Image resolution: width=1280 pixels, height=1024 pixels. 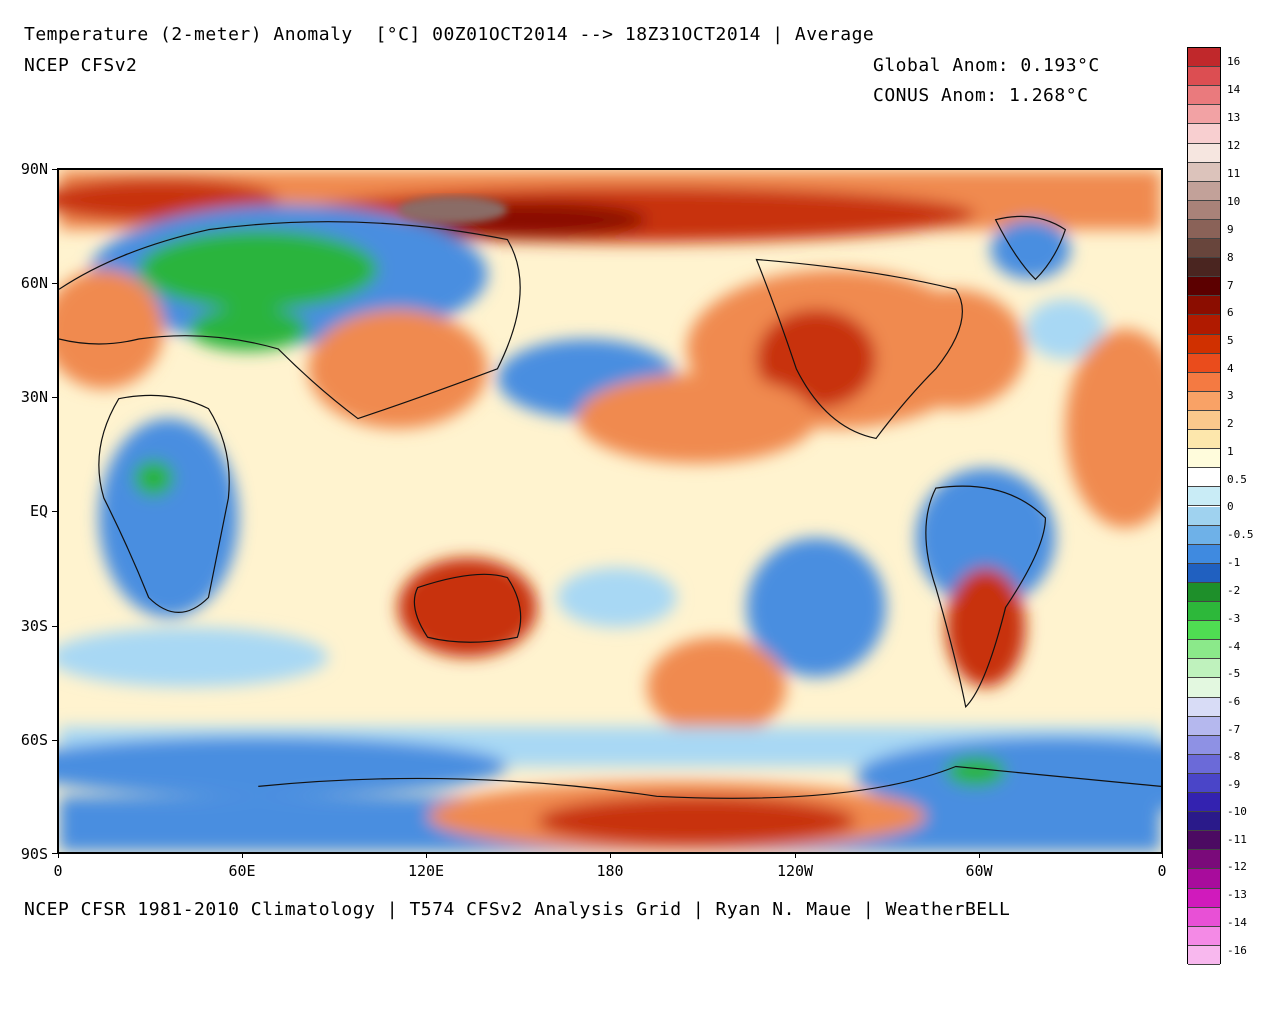 I want to click on lon-label-180: 180, so click(x=610, y=871).